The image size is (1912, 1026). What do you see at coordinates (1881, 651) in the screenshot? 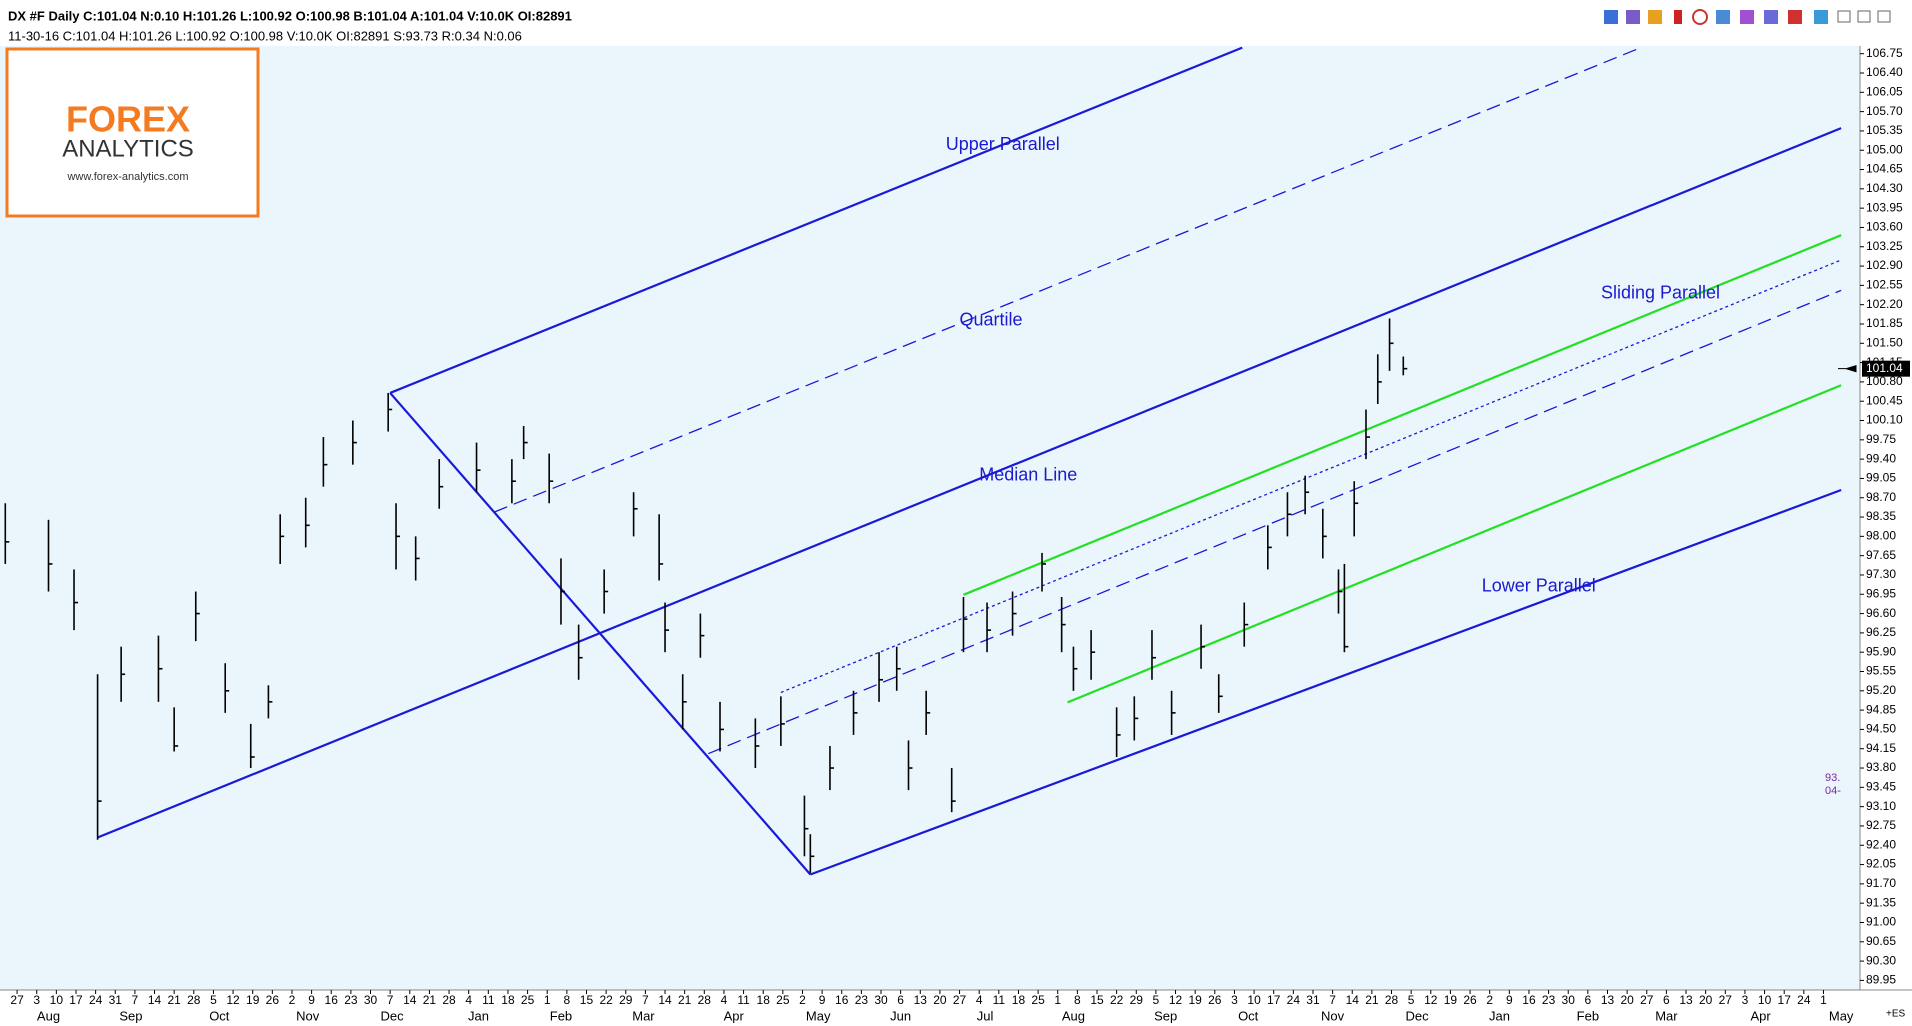
I see `y-tick-label: 95.90` at bounding box center [1881, 651].